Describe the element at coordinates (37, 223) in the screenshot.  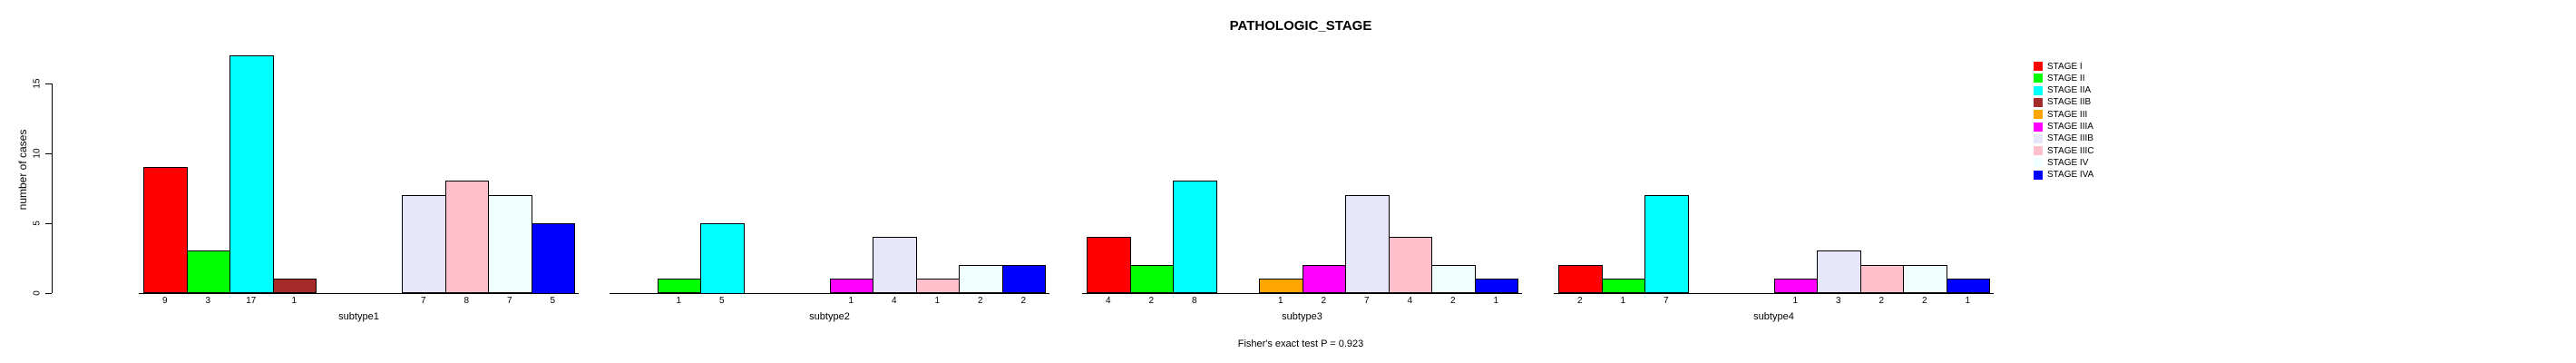
I see `y-tick-label: 5` at that location.